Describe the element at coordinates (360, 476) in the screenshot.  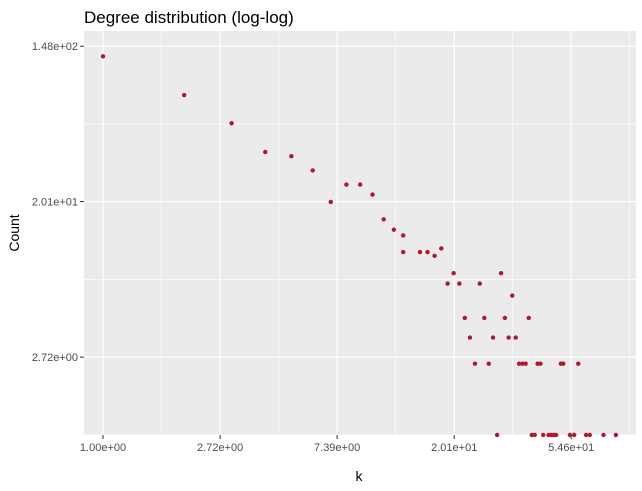
I see `x-axis-label: k` at that location.